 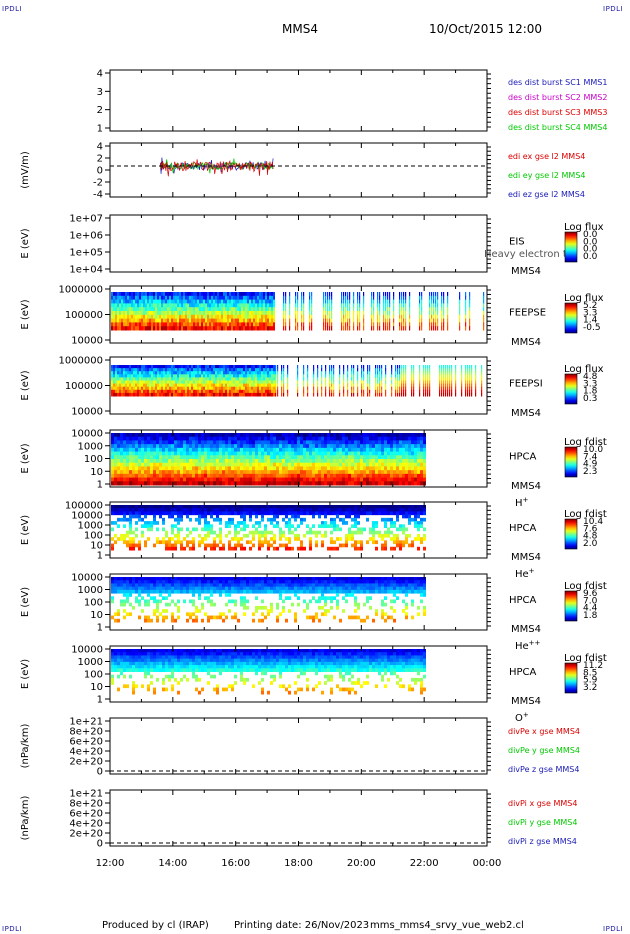 What do you see at coordinates (87, 434) in the screenshot?
I see `y-tick-label: 10000` at bounding box center [87, 434].